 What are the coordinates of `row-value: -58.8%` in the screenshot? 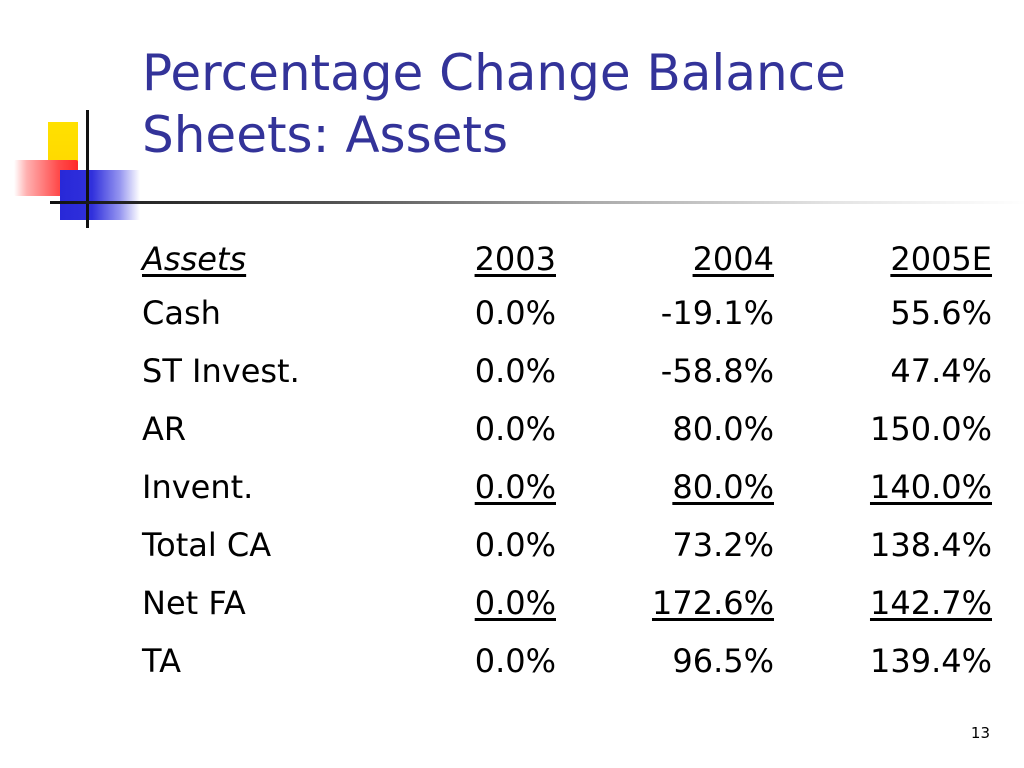 It's located at (665, 371).